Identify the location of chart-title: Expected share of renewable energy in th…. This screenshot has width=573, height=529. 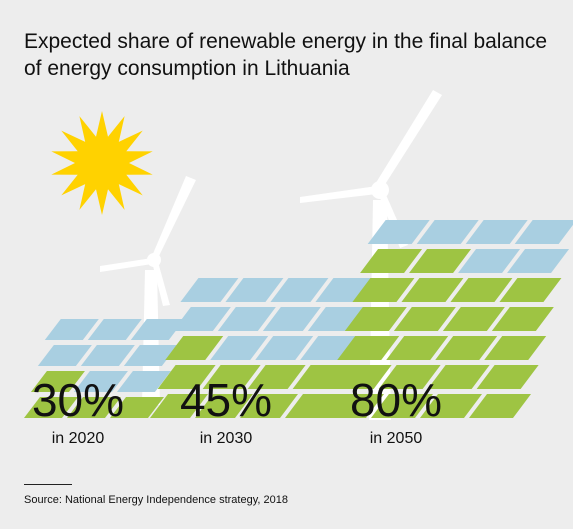
(286, 55).